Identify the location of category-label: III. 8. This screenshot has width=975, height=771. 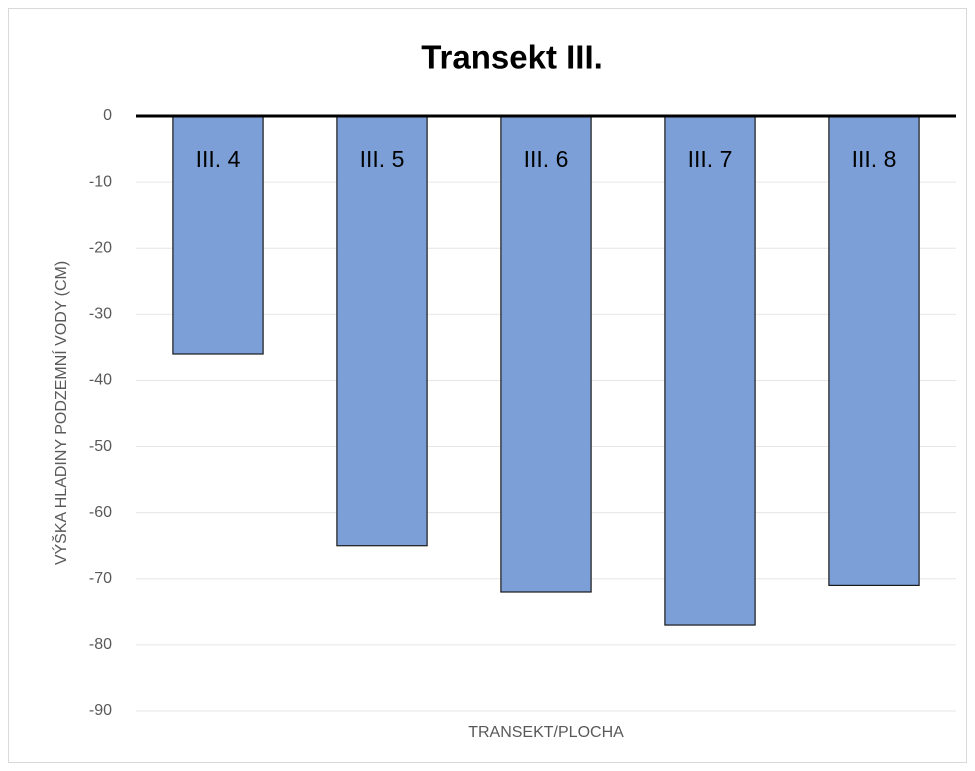
(874, 159).